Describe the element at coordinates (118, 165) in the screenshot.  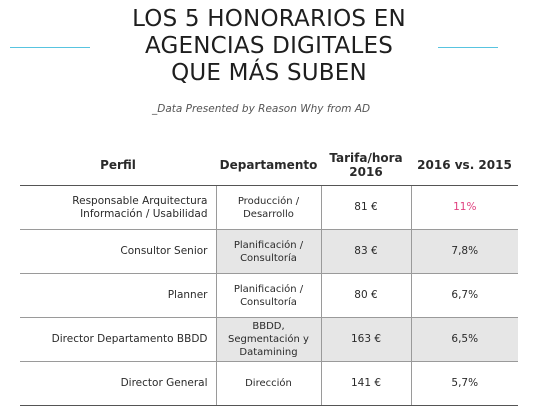
I see `header-perfil: Perfil` at that location.